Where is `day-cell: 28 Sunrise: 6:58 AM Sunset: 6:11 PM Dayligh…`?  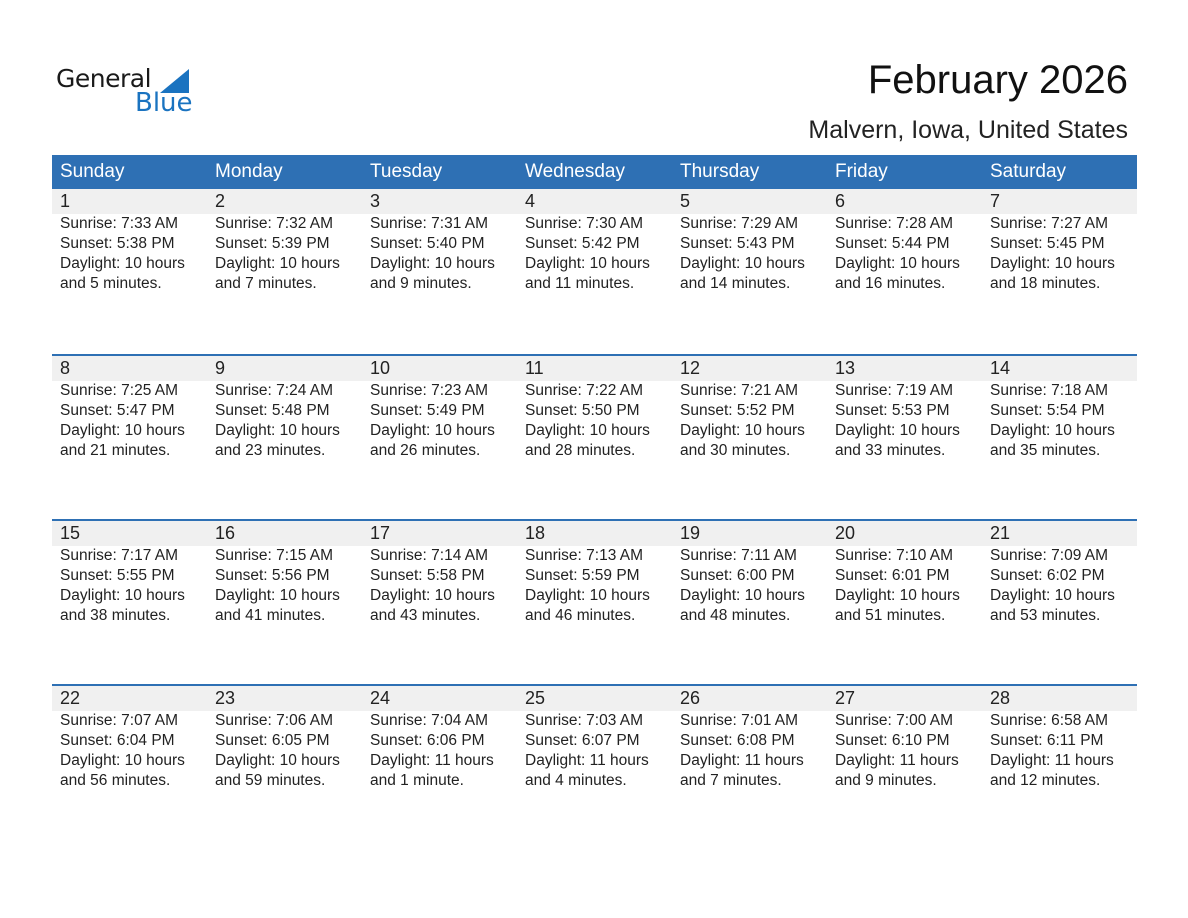
day-cell: 28 Sunrise: 6:58 AM Sunset: 6:11 PM Dayligh… is located at coordinates (1059, 738).